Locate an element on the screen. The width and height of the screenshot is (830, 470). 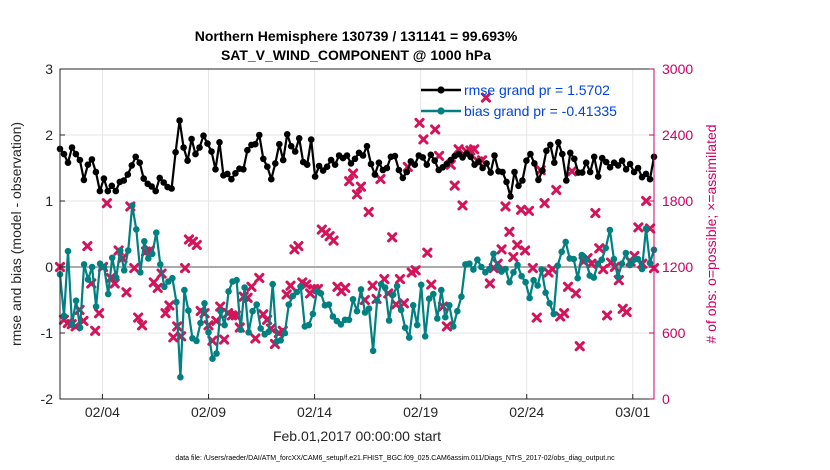
rmse-series is located at coordinates (357, 158).